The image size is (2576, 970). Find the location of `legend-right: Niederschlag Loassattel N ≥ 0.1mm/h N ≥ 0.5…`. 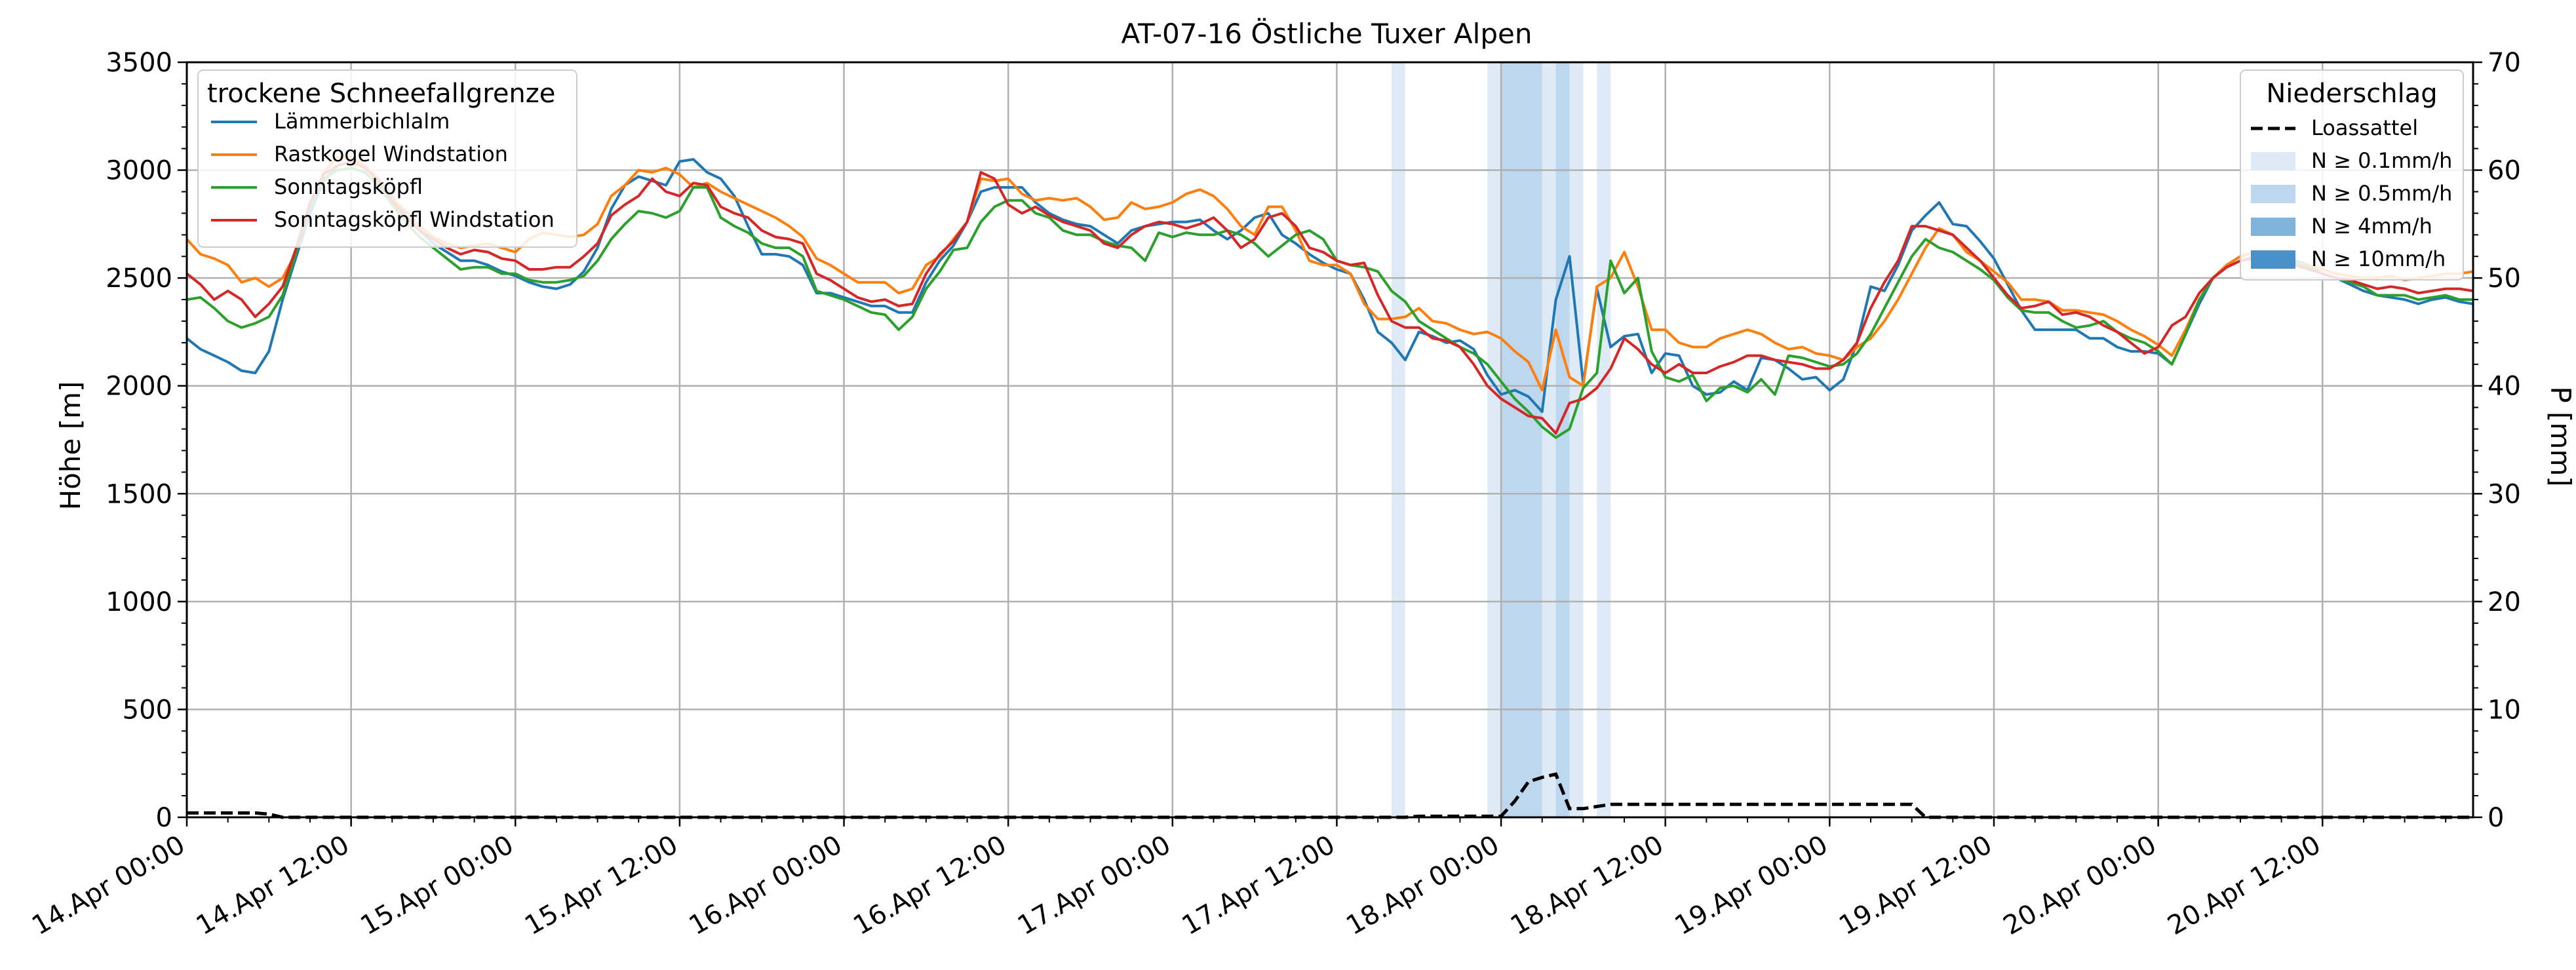

legend-right: Niederschlag Loassattel N ≥ 0.1mm/h N ≥ 0.5… is located at coordinates (2352, 175).